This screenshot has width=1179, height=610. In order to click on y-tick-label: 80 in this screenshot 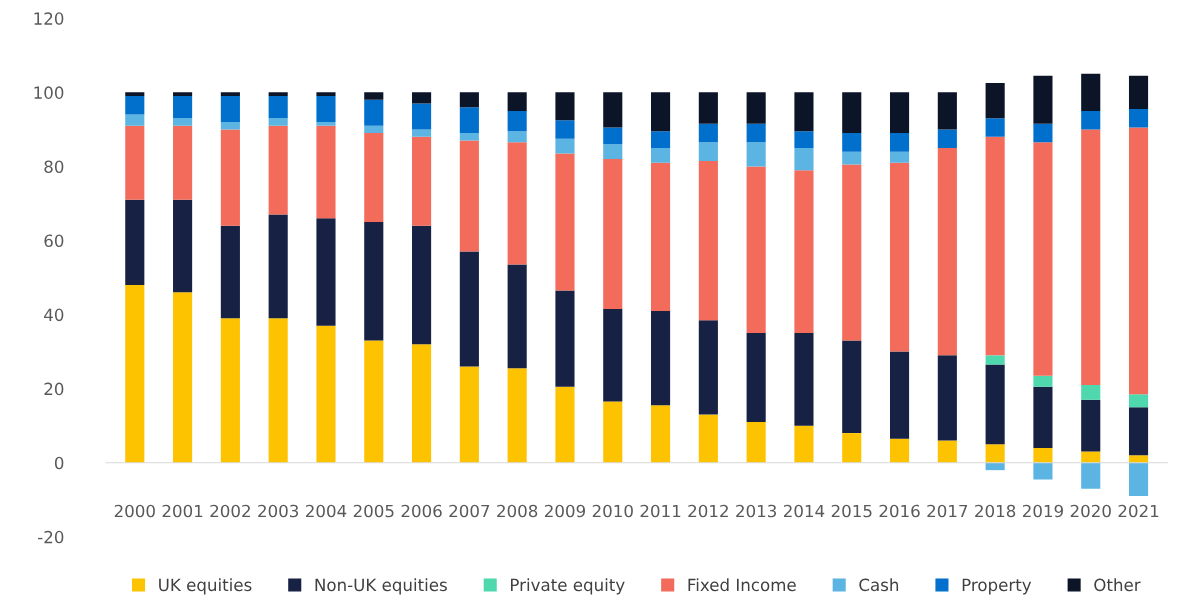, I will do `click(54, 167)`.